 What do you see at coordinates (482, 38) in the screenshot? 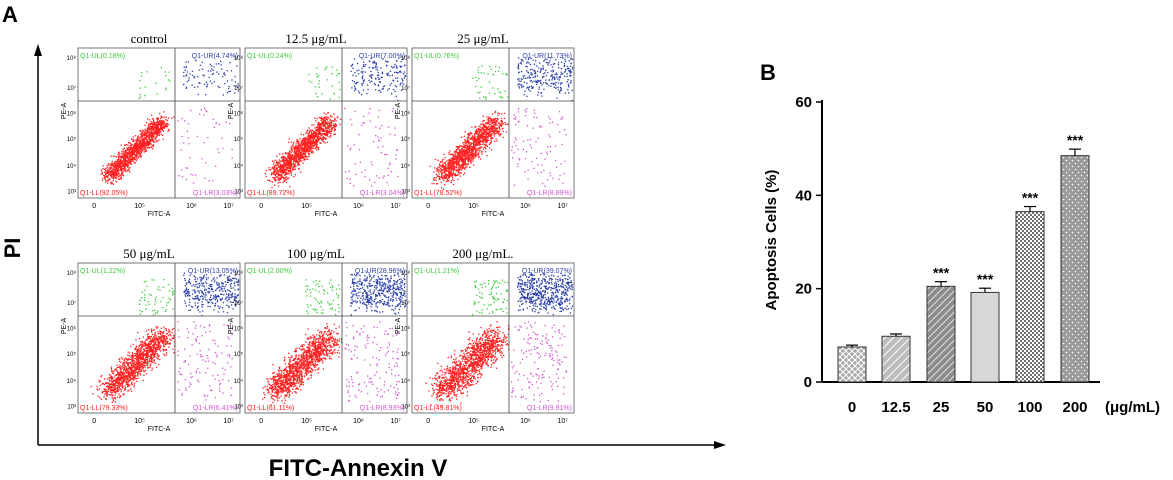
I see `flow-plot-title: 25 μg/mL` at bounding box center [482, 38].